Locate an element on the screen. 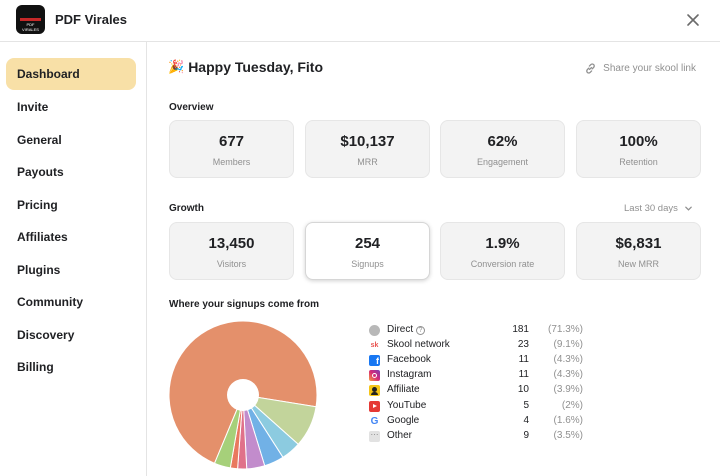 The height and width of the screenshot is (476, 720). sidebar-item-pricing: Pricing is located at coordinates (37, 205).